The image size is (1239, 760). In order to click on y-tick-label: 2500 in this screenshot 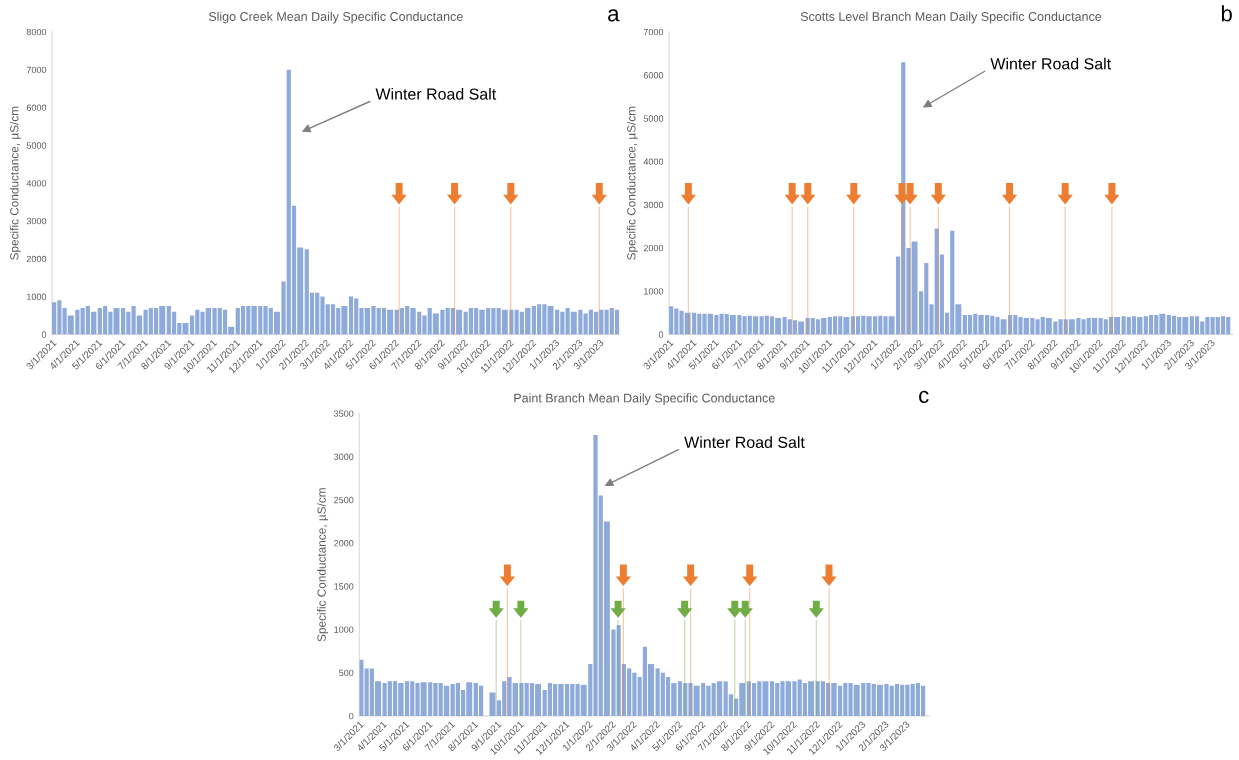, I will do `click(344, 500)`.